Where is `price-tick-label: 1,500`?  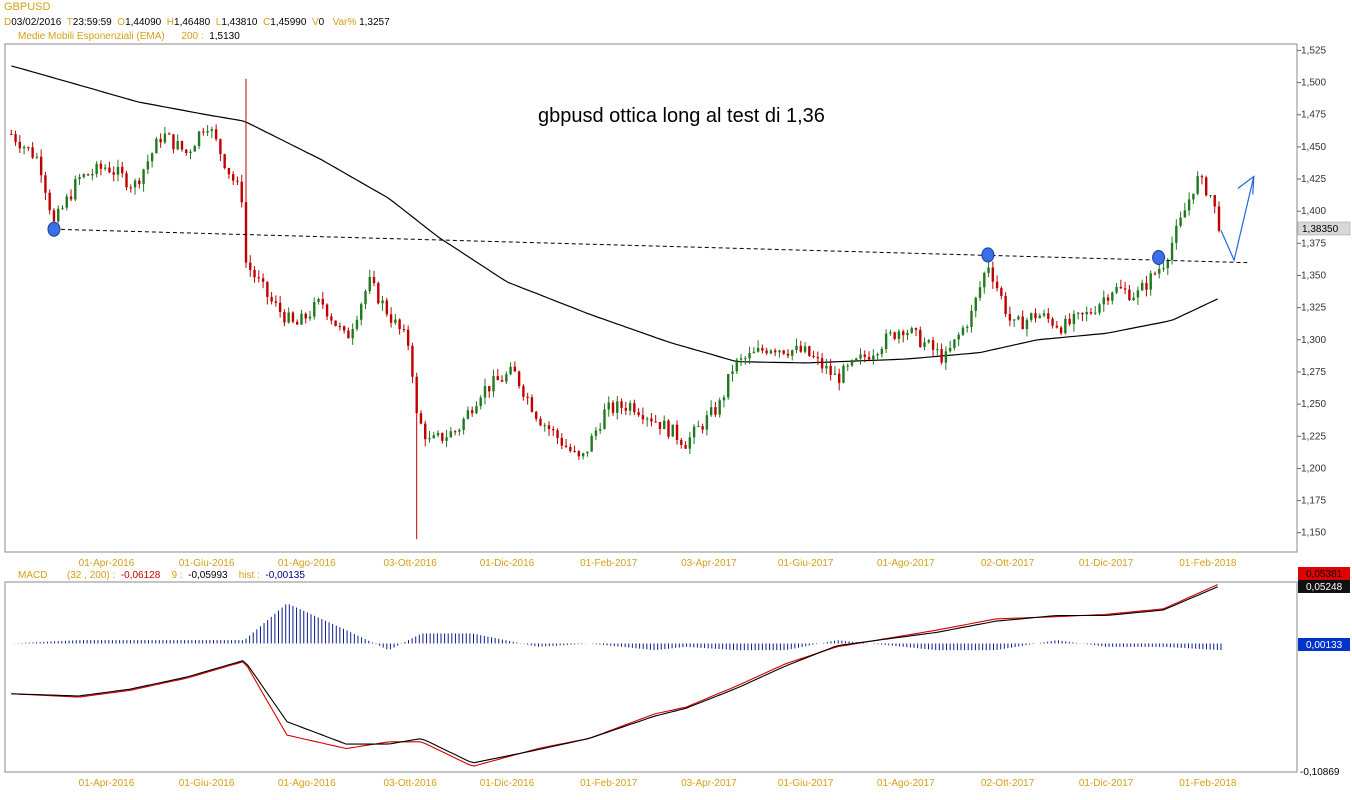
price-tick-label: 1,500 is located at coordinates (1313, 83).